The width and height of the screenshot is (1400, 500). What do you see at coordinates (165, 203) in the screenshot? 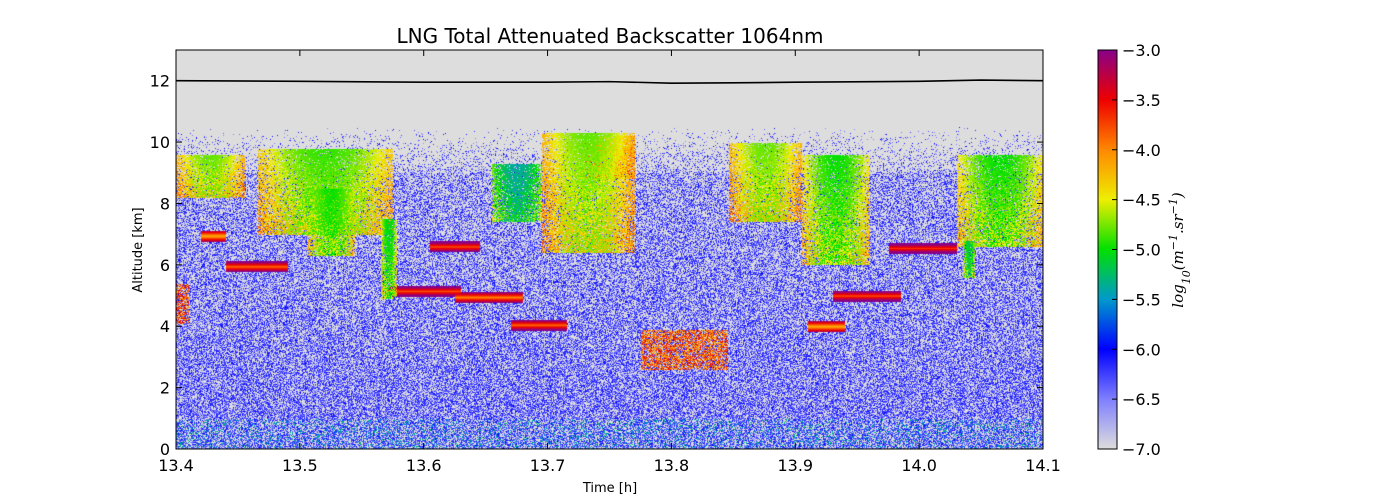
I see `y-tick-label: 8` at bounding box center [165, 203].